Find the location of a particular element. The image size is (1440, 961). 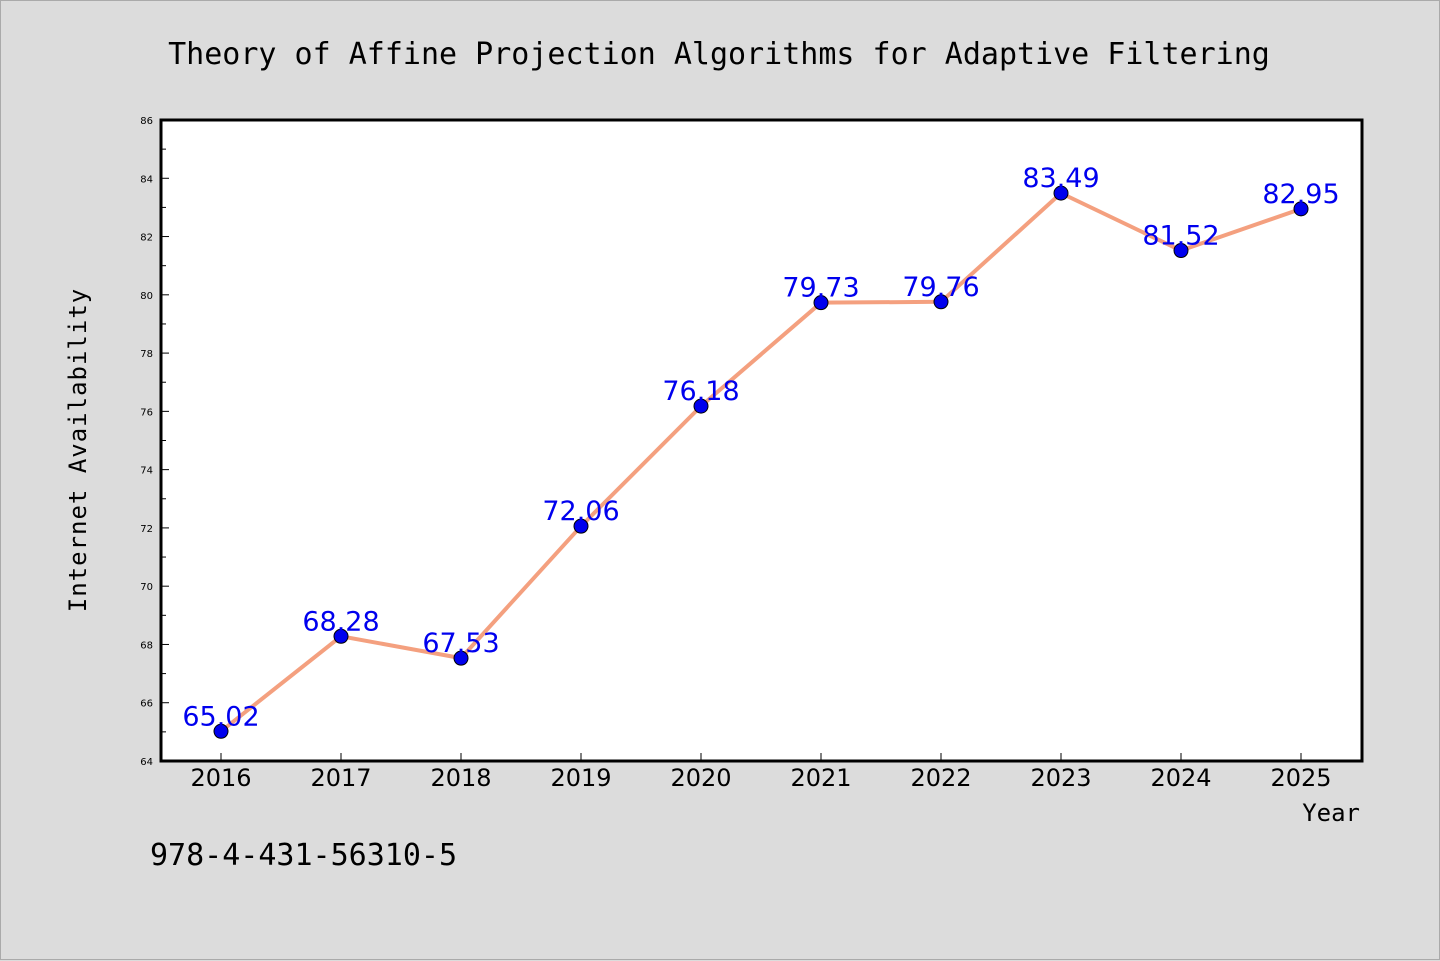

x-tick-label: 2016 is located at coordinates (220, 778).